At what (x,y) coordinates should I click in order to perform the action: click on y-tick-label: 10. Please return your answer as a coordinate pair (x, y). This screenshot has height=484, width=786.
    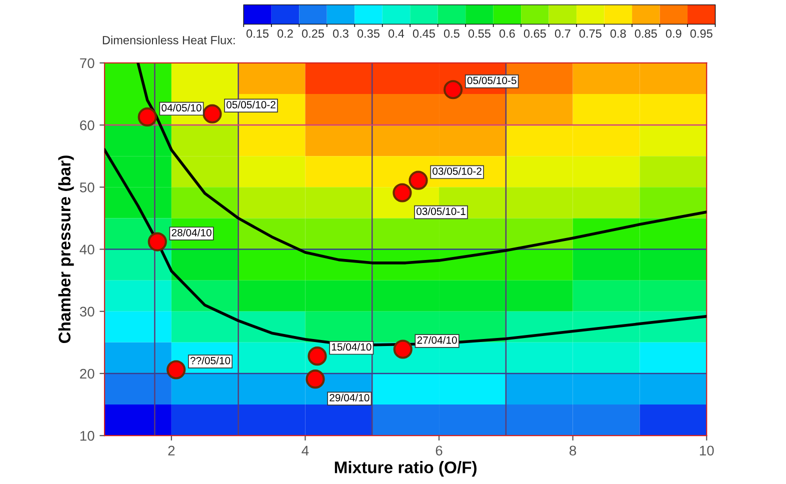
    Looking at the image, I should click on (87, 435).